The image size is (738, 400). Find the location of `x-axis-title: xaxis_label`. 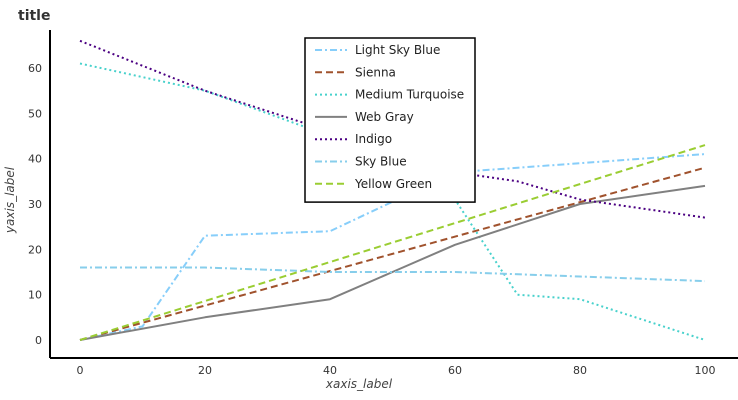

x-axis-title: xaxis_label is located at coordinates (359, 384).